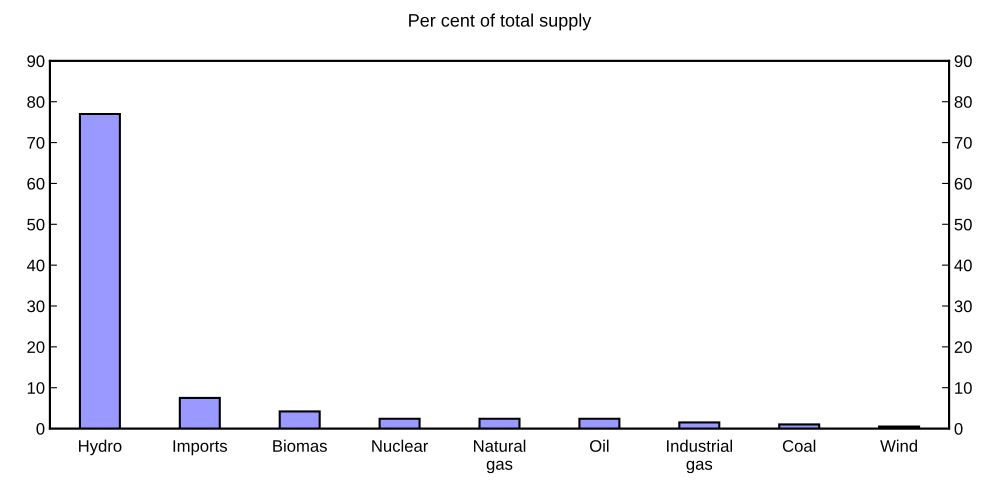 The image size is (999, 487). What do you see at coordinates (963, 142) in the screenshot?
I see `y2-tick-label: 70` at bounding box center [963, 142].